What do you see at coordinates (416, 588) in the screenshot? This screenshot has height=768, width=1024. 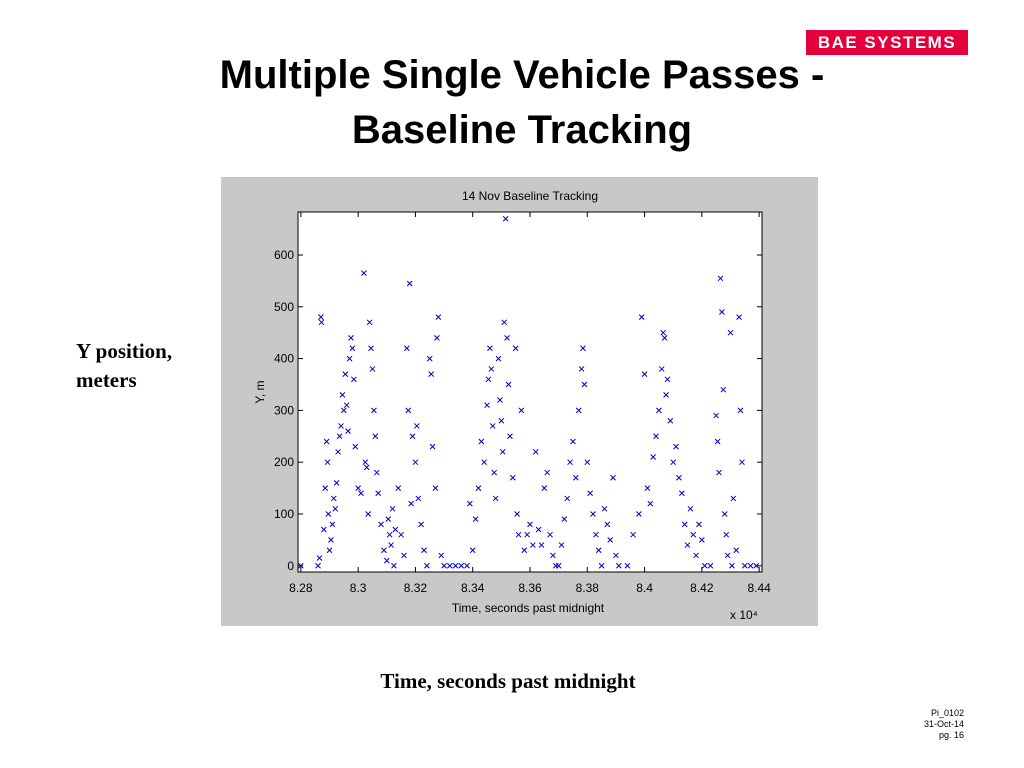 I see `x-tick-label: 8.32` at bounding box center [416, 588].